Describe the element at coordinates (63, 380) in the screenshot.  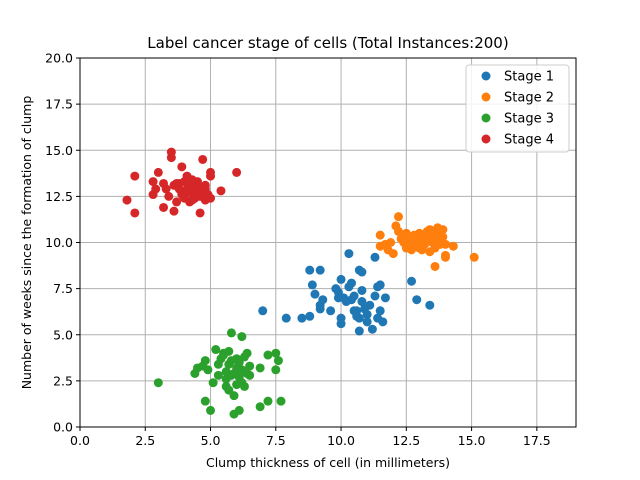
I see `y-tick-label: 2.5` at that location.